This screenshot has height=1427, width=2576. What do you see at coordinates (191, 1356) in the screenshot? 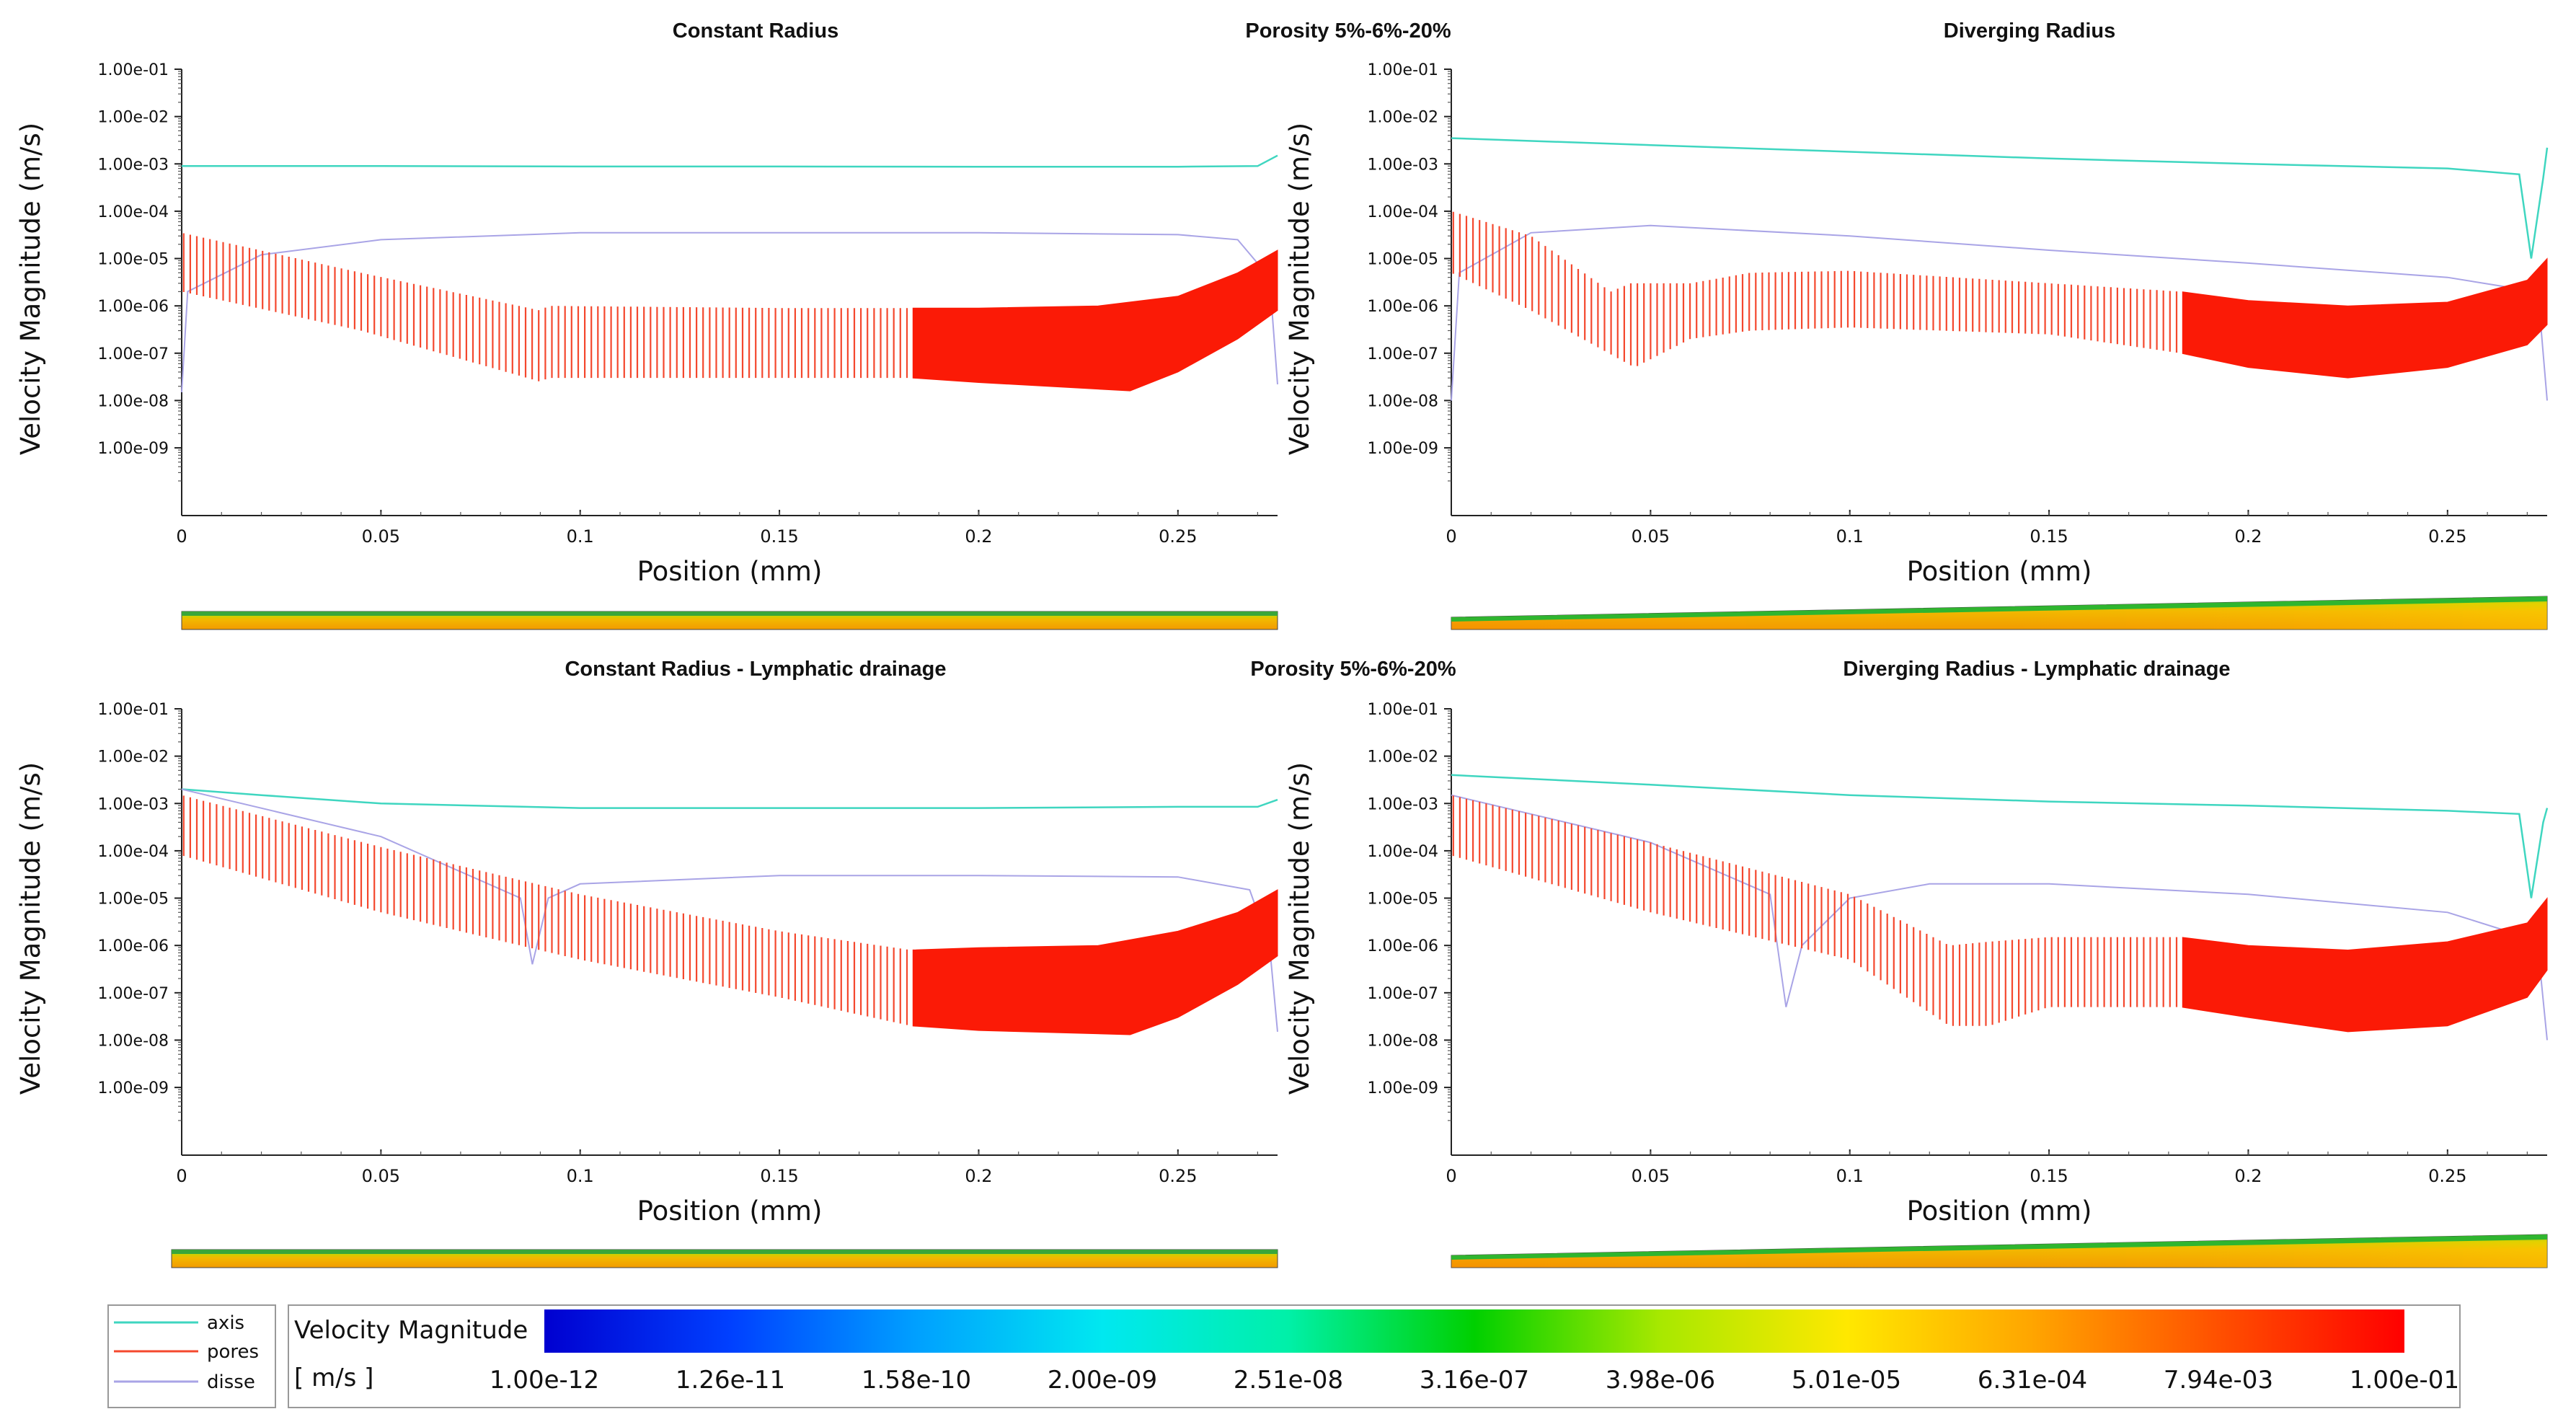
I see `series-legend: axis pores disse` at bounding box center [191, 1356].